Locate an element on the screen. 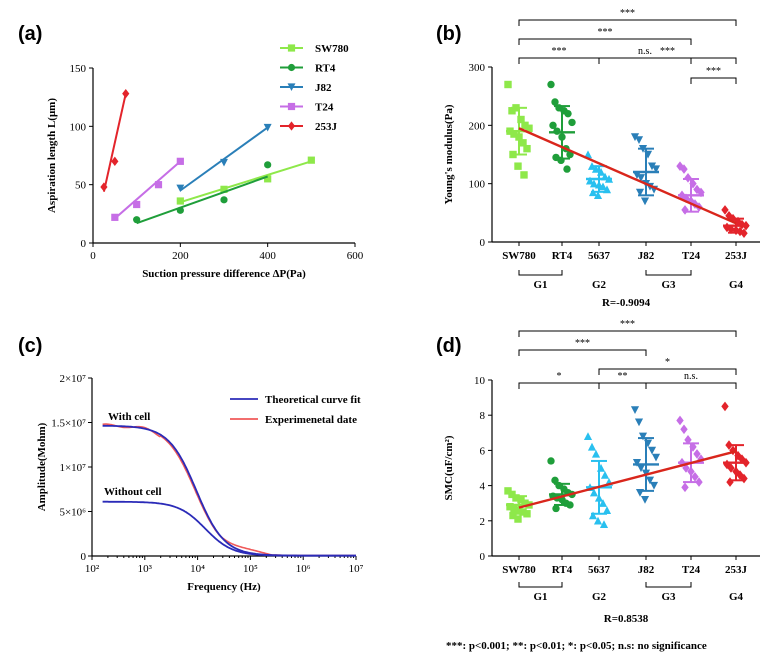 The height and width of the screenshot is (670, 782). y-tick-label: 10 is located at coordinates (480, 381).